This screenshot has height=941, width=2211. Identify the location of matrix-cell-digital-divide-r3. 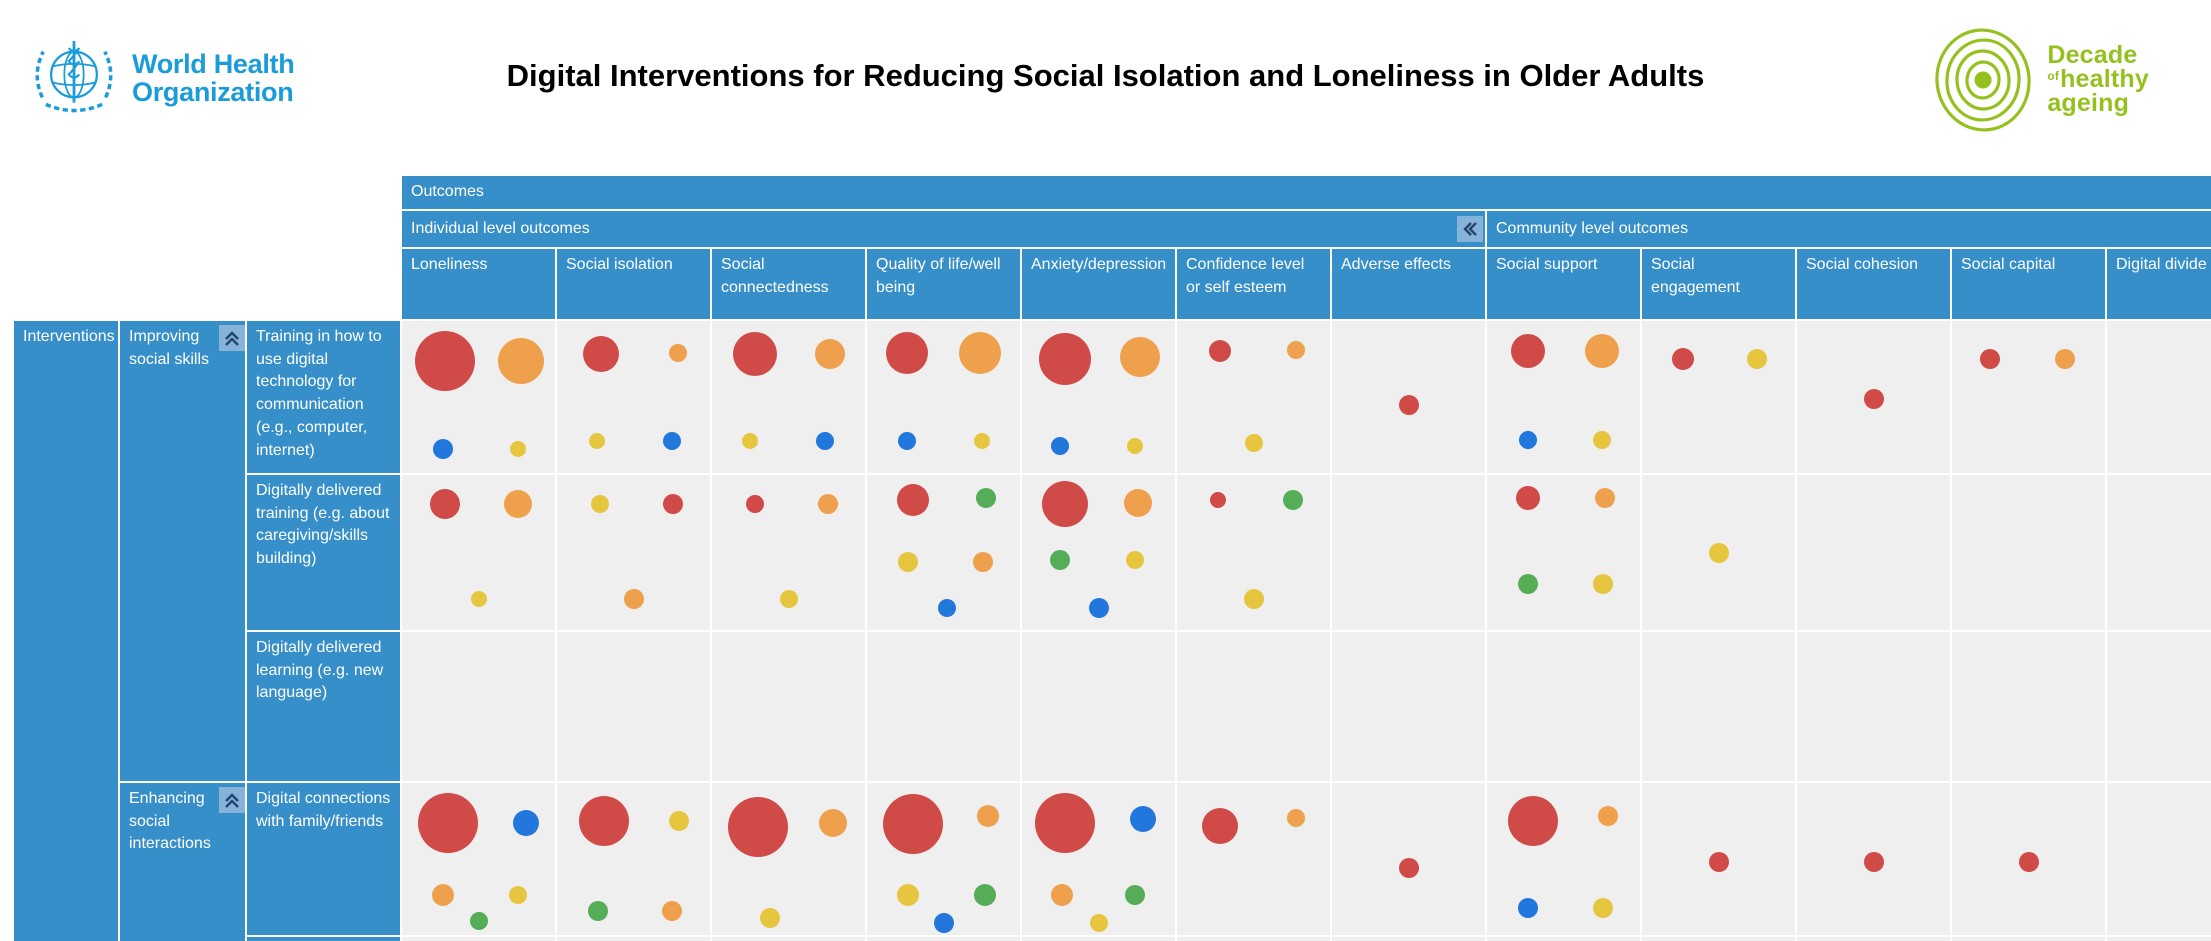
(2159, 706).